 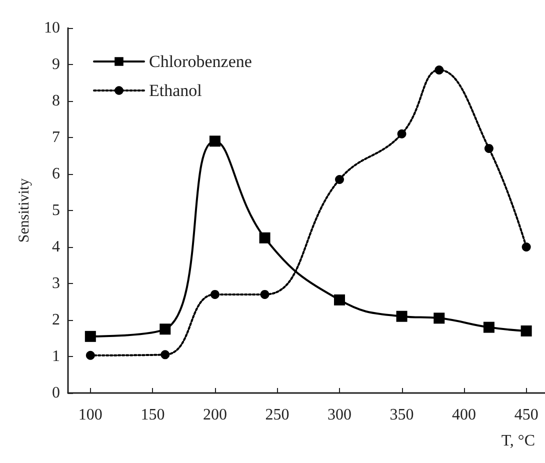 I want to click on x-tick-label: 300, so click(x=340, y=415).